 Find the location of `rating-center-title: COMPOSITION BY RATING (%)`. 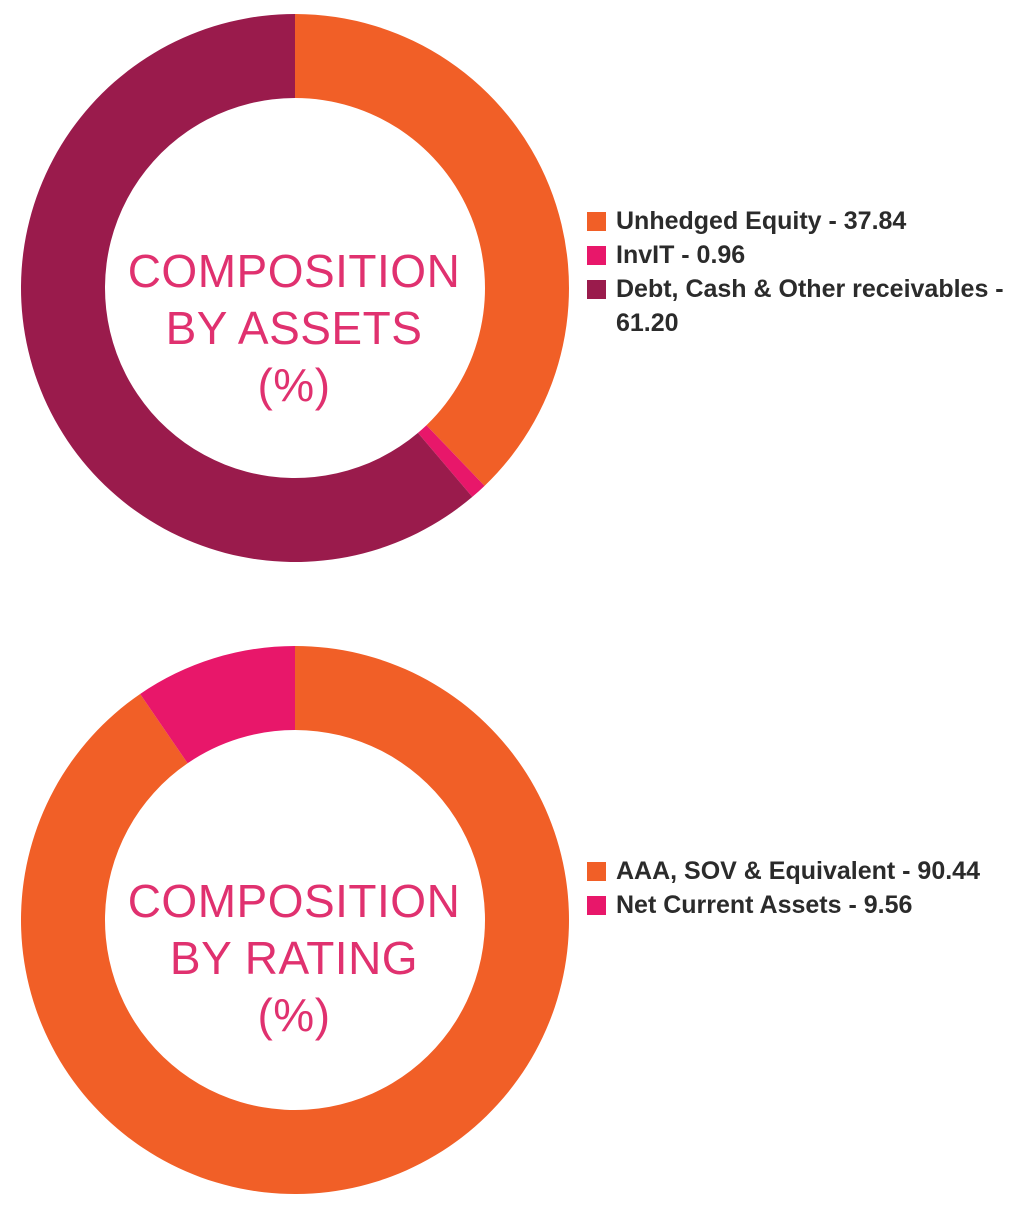

rating-center-title: COMPOSITION BY RATING (%) is located at coordinates (294, 958).